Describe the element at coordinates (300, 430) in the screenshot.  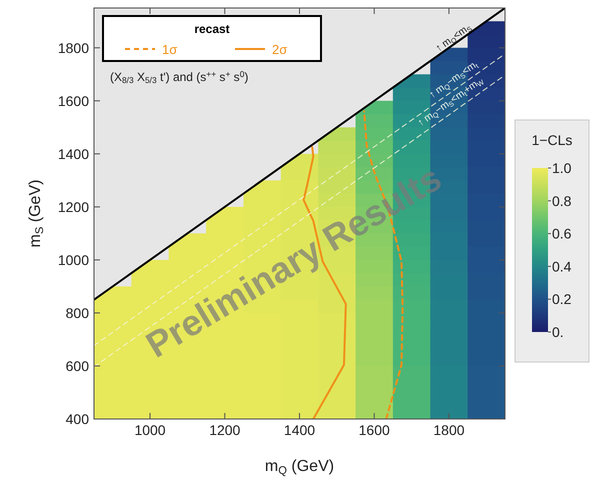
I see `x-tick-label: 1400` at that location.